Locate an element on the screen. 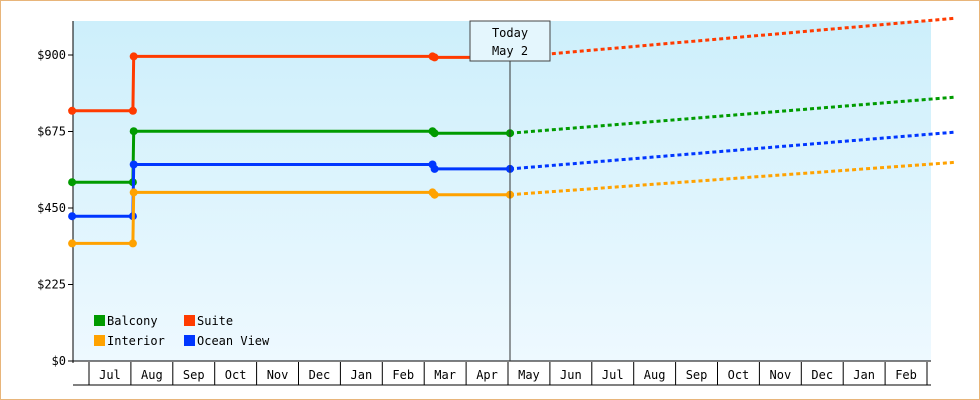 Image resolution: width=980 pixels, height=400 pixels. legend-label: Balcony is located at coordinates (132, 321).